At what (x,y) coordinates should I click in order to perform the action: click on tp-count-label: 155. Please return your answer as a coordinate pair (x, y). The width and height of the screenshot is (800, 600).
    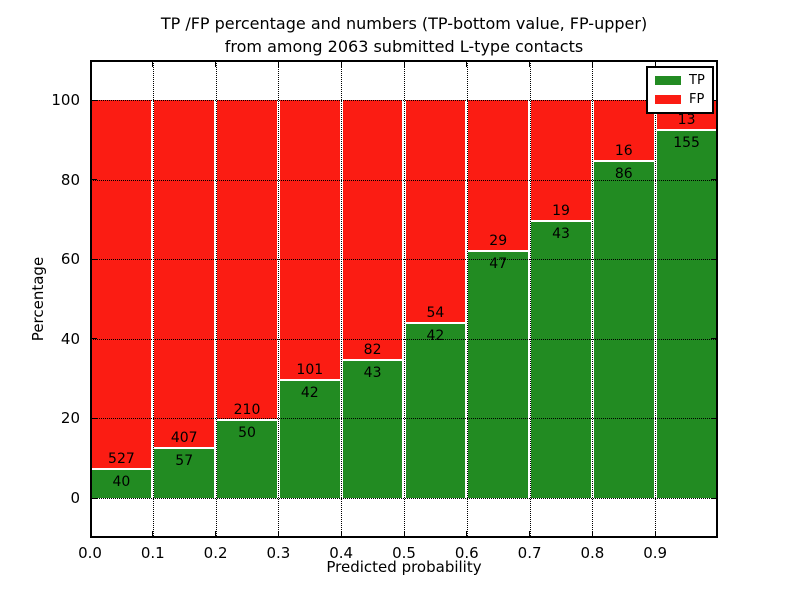
    Looking at the image, I should click on (686, 142).